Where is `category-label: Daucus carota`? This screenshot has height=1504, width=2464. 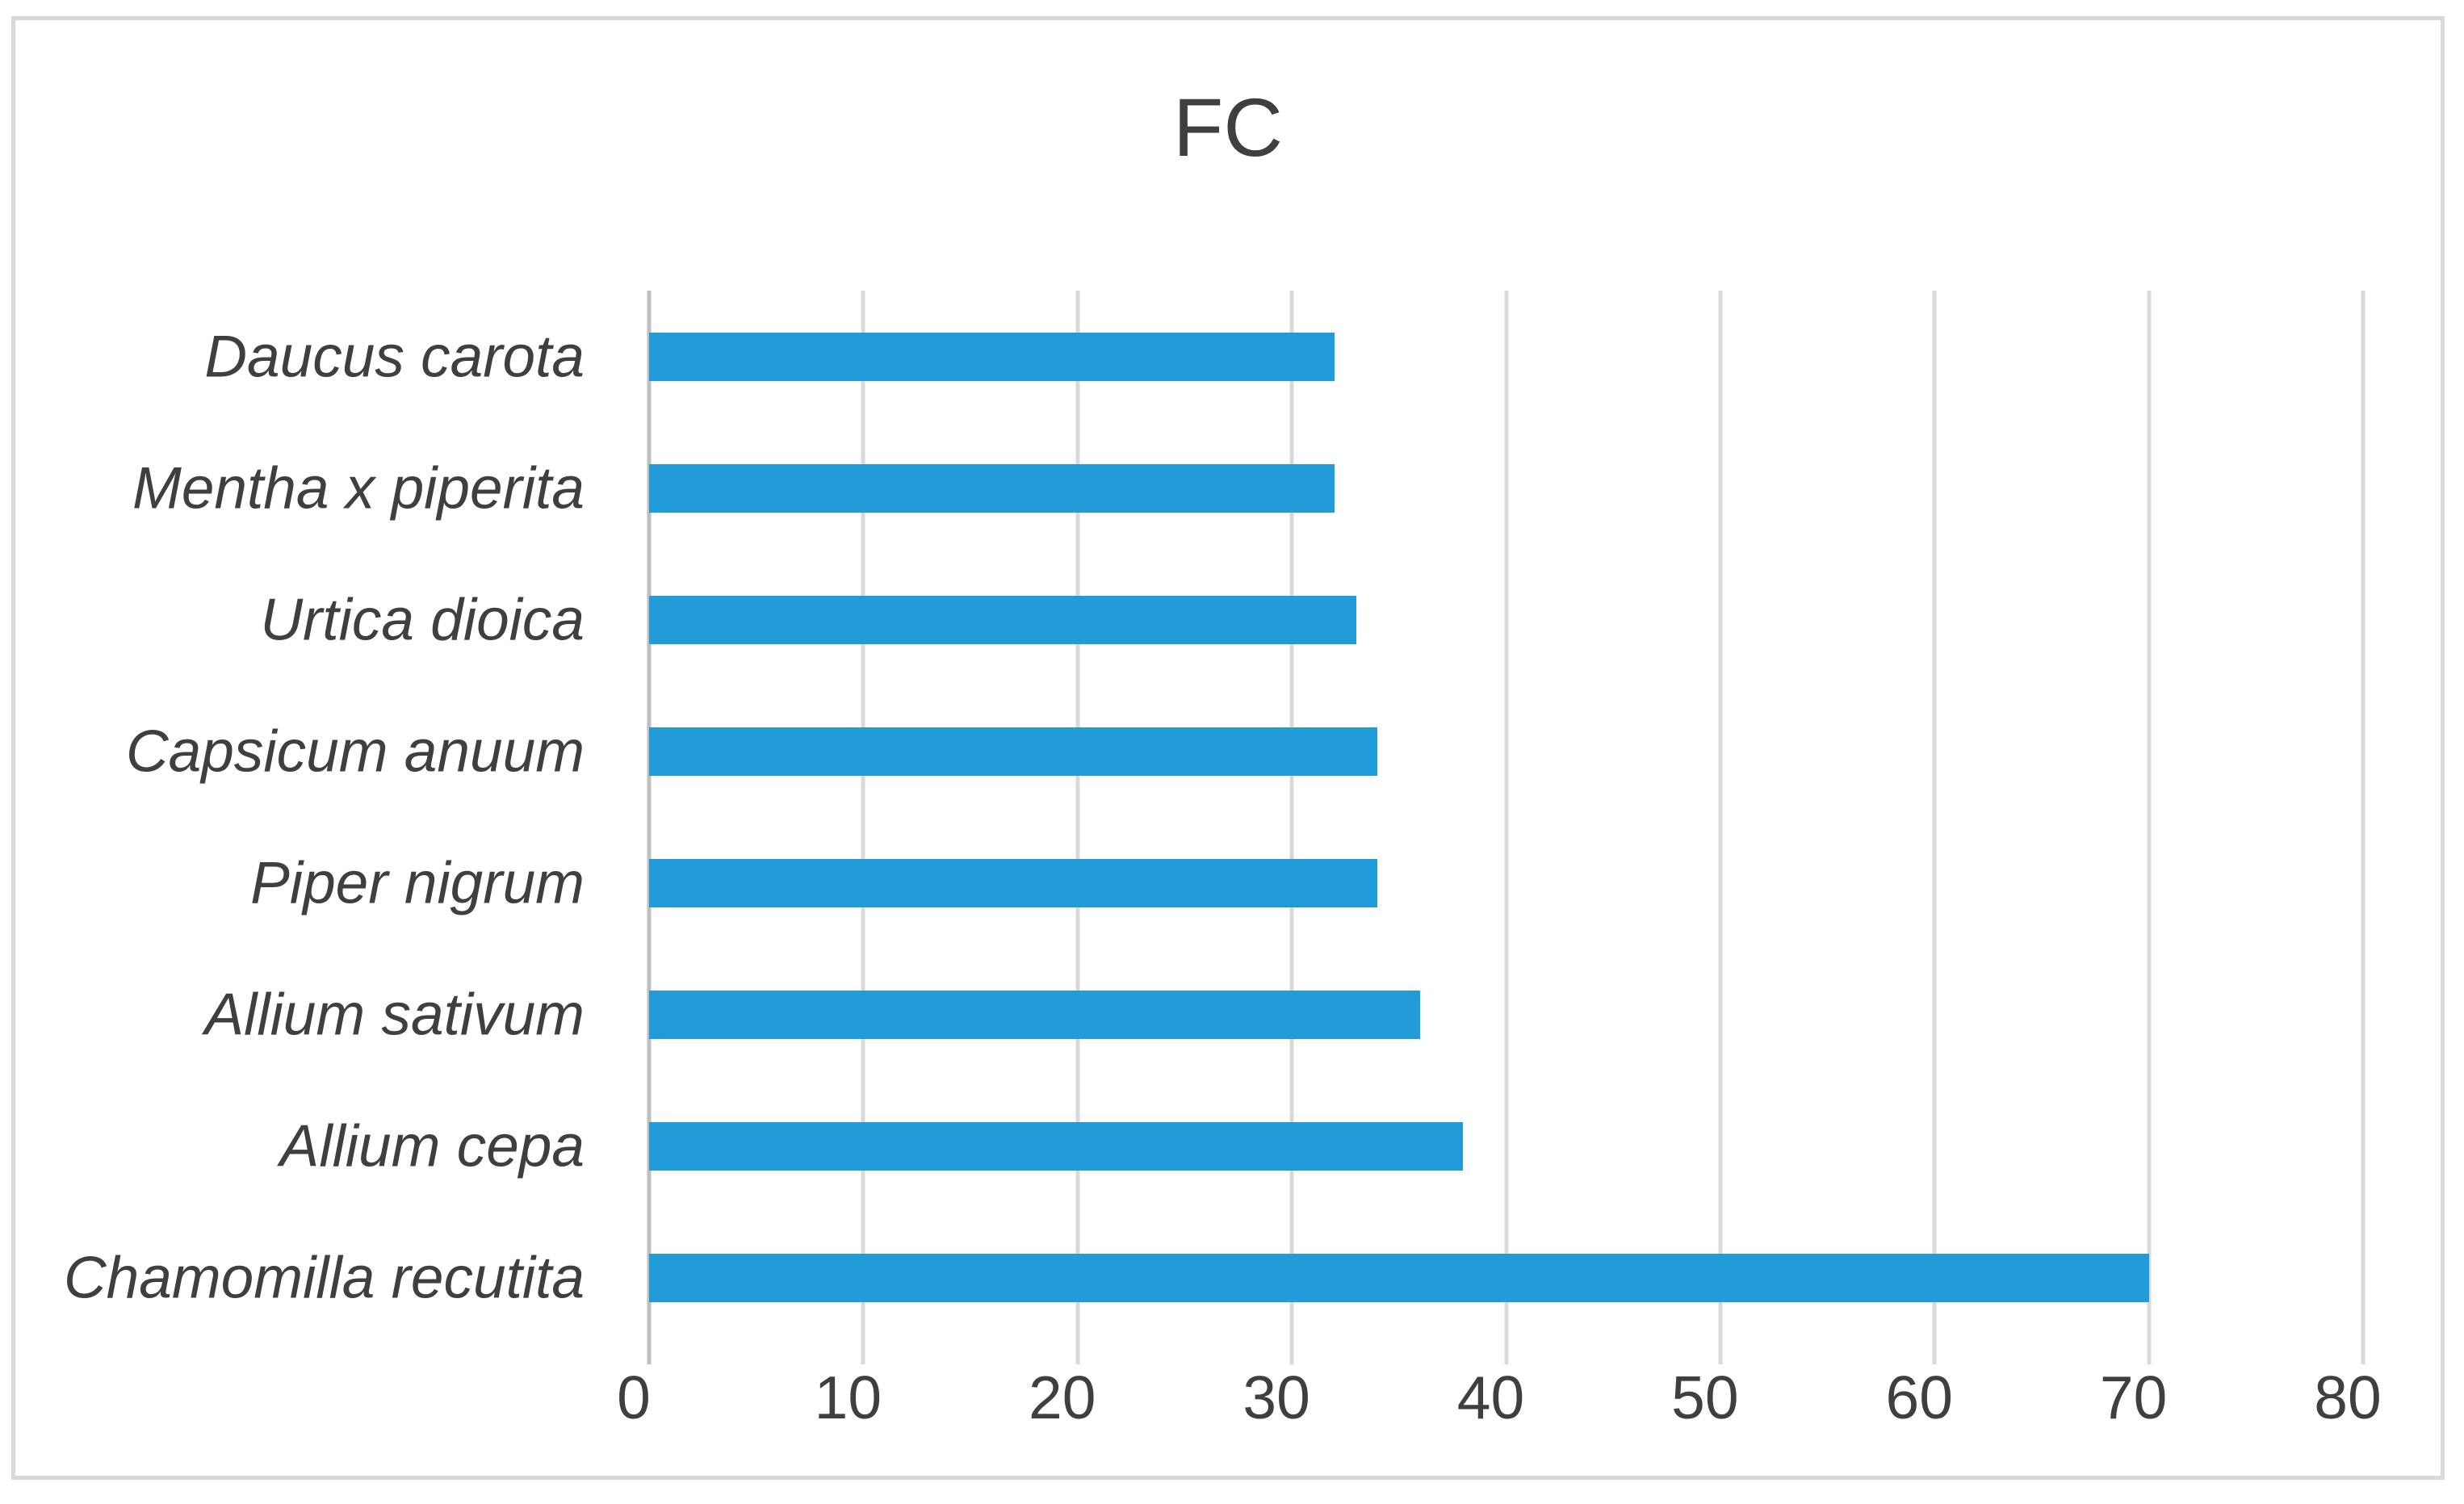
category-label: Daucus carota is located at coordinates (394, 357).